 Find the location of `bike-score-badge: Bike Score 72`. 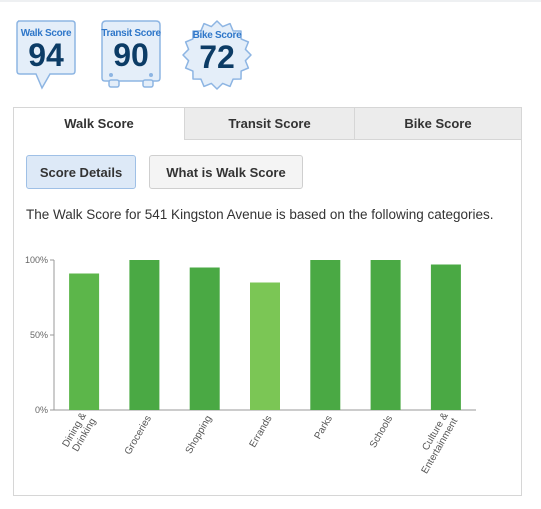

bike-score-badge: Bike Score 72 is located at coordinates (217, 54).